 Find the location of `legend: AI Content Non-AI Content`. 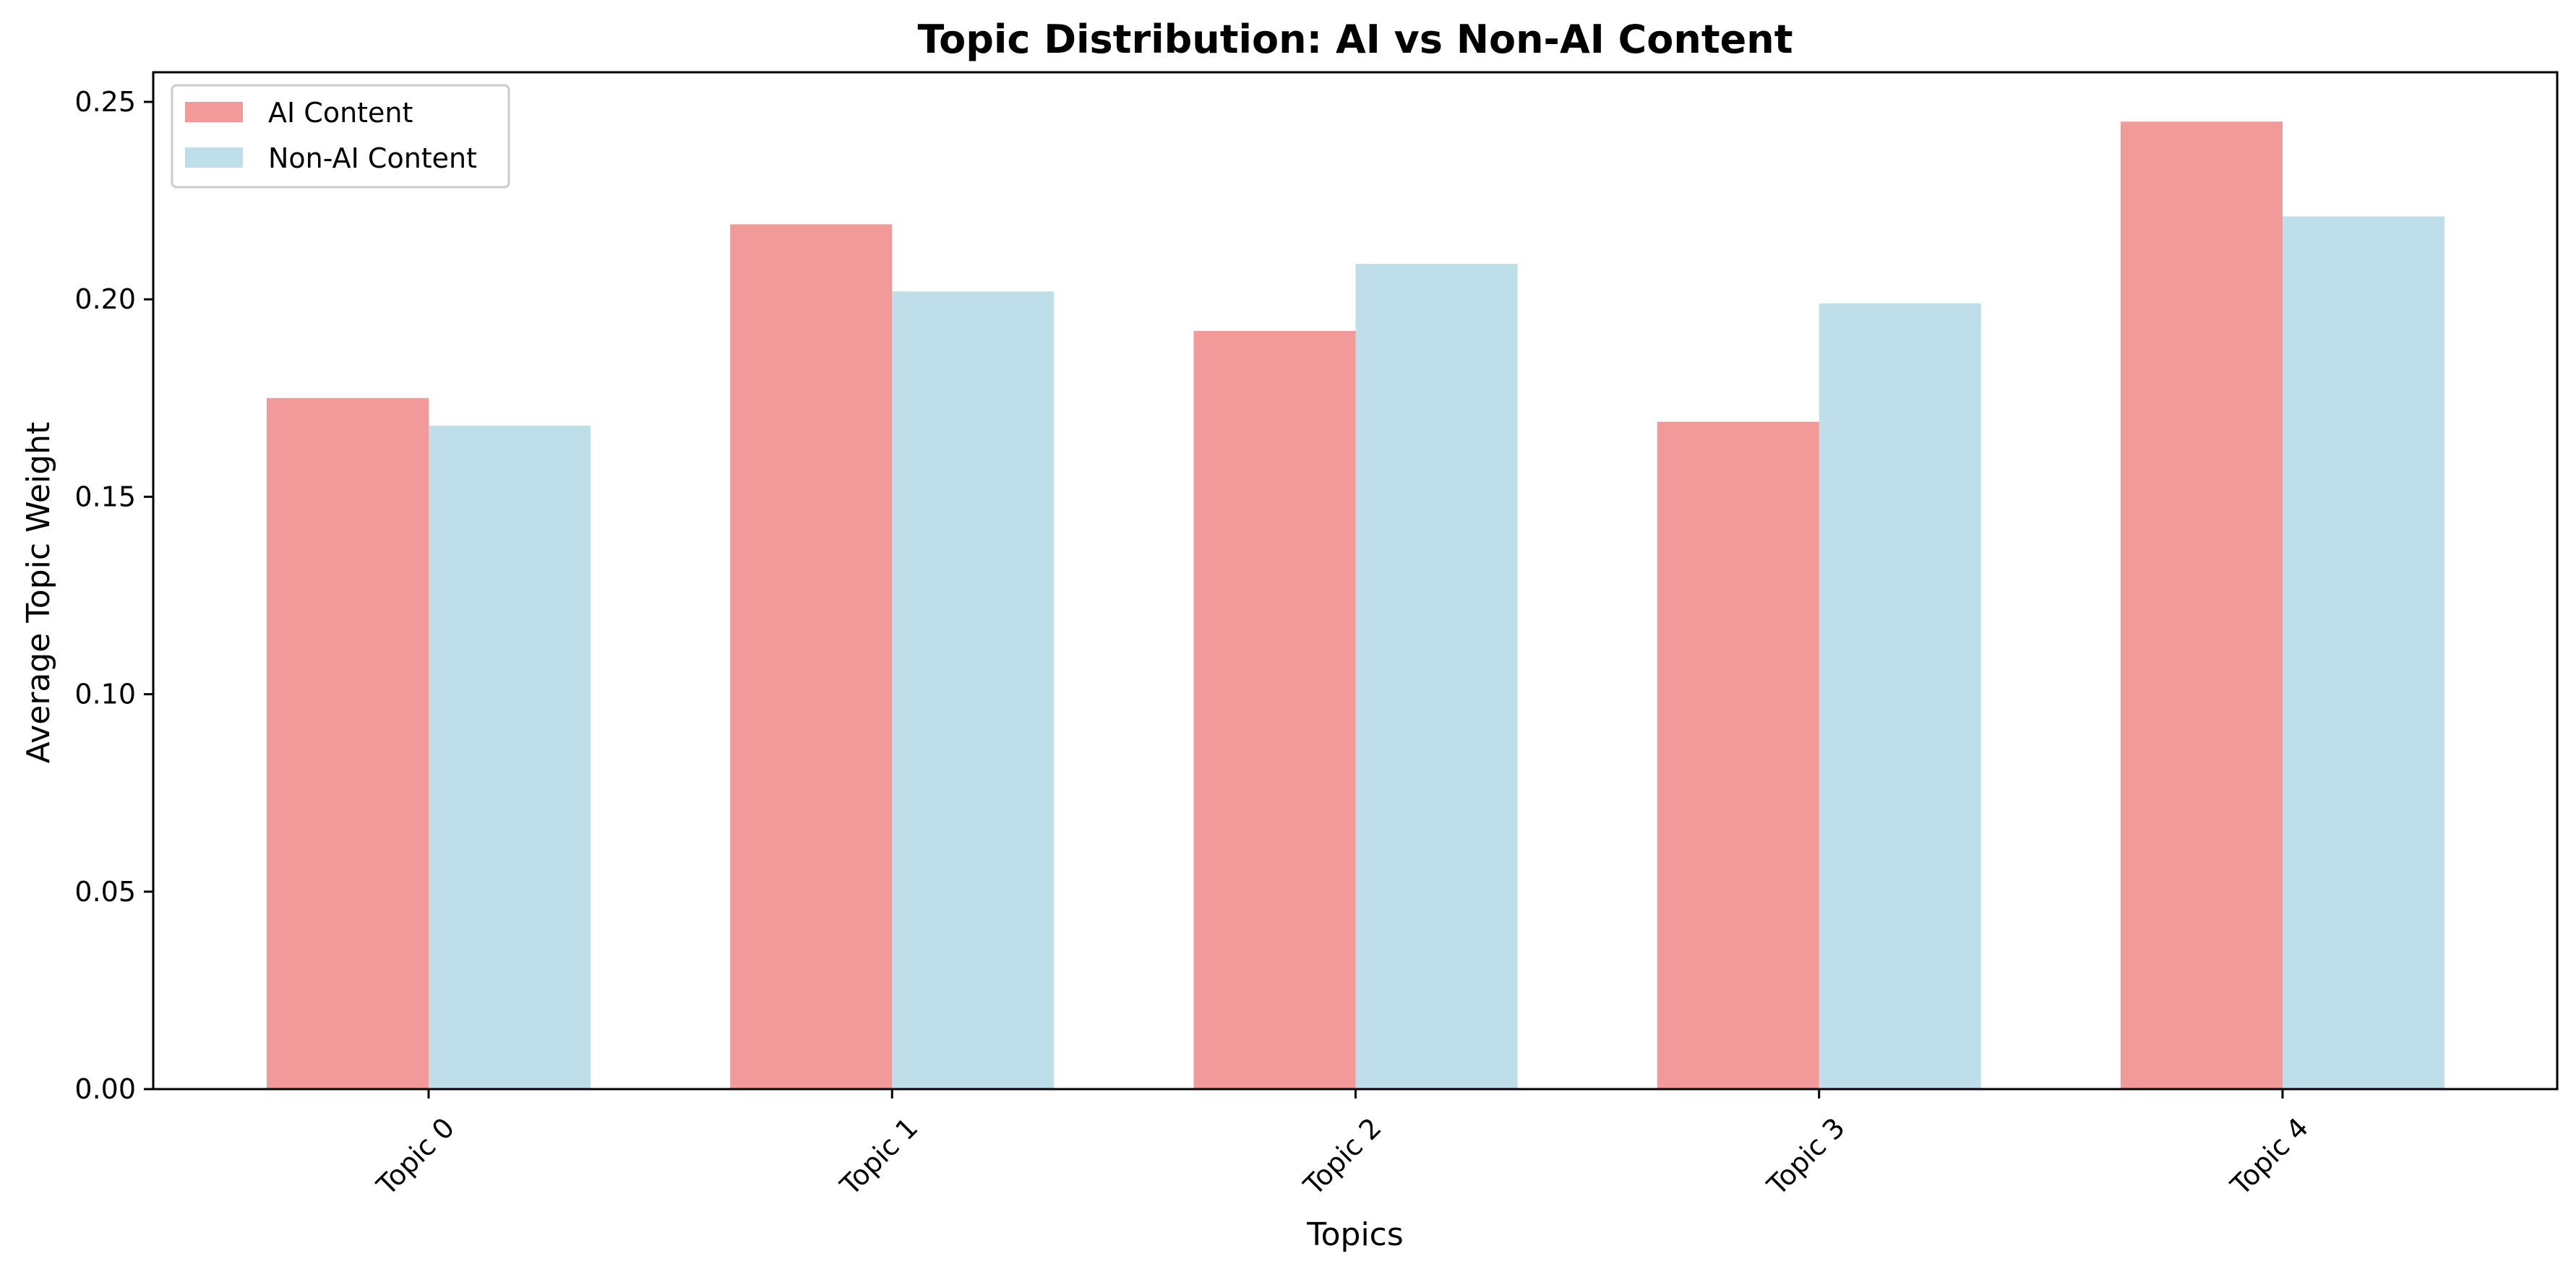

legend: AI Content Non-AI Content is located at coordinates (341, 136).